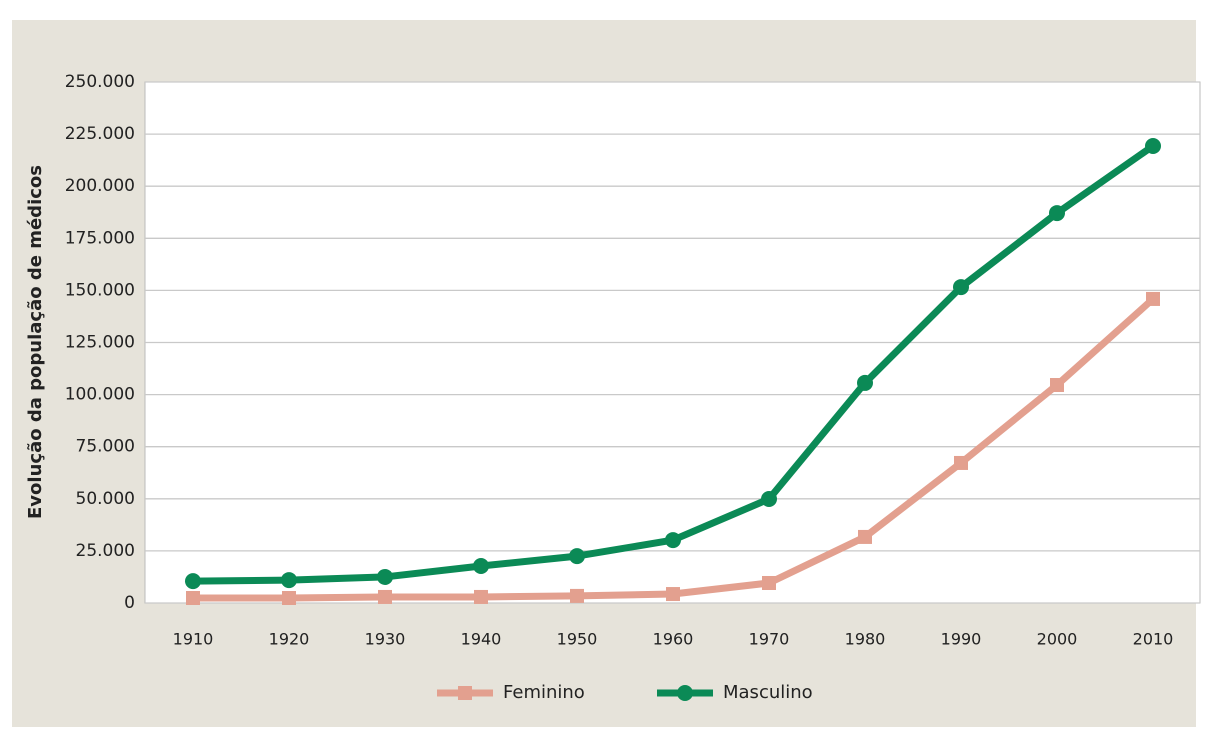 The image size is (1208, 743). What do you see at coordinates (577, 639) in the screenshot?
I see `x-tick-label: 1950` at bounding box center [577, 639].